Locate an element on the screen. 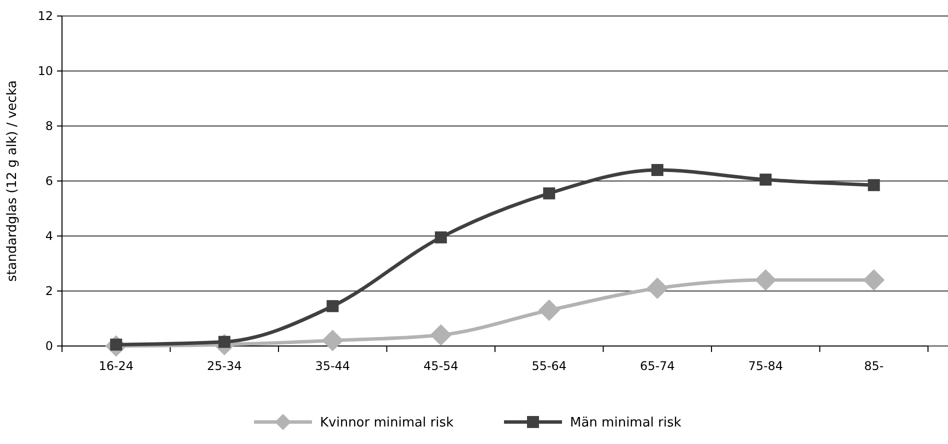 Image resolution: width=948 pixels, height=444 pixels. x-tick-label: 85- is located at coordinates (874, 366).